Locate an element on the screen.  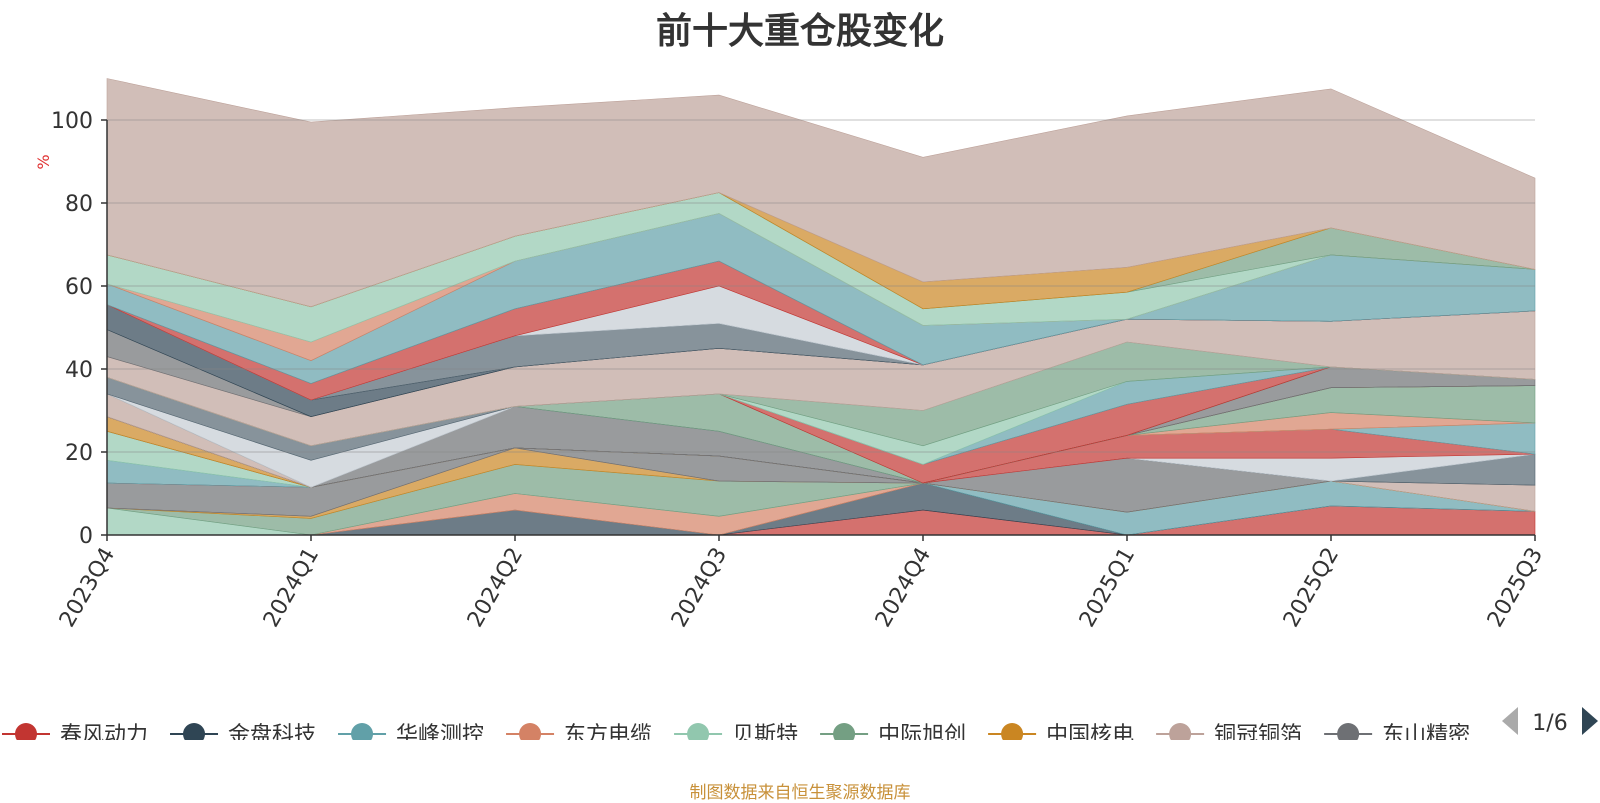
legend-label: 贝斯特 is located at coordinates (765, 735).